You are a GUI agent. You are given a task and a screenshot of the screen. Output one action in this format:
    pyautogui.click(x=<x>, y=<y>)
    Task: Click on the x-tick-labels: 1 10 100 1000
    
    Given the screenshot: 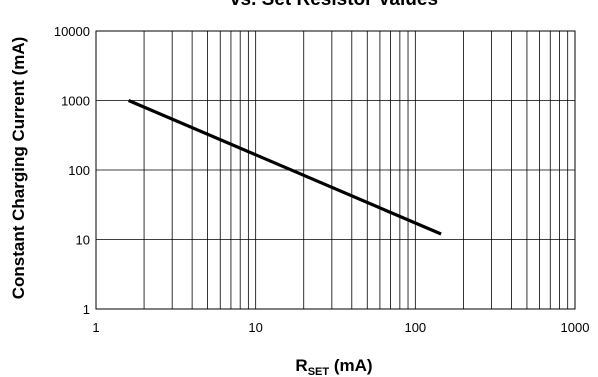 What is the action you would take?
    pyautogui.click(x=340, y=327)
    